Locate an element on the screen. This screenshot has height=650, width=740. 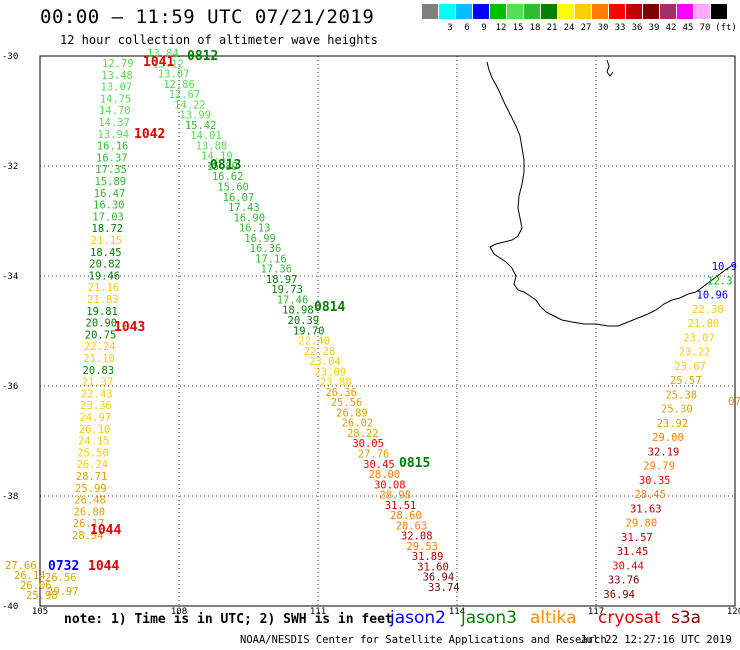
track-value: 31.45 is located at coordinates (633, 552).